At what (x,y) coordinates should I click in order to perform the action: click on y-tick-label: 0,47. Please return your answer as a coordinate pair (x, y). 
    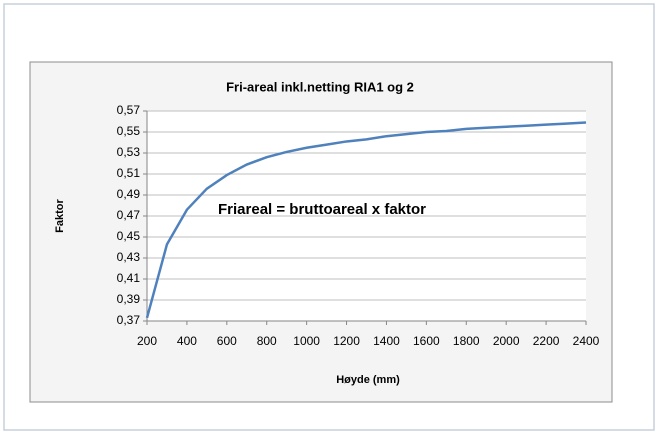
    Looking at the image, I should click on (129, 215).